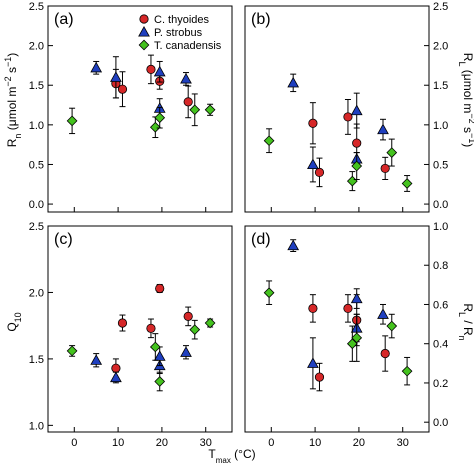  I want to click on y-tick-label-b: 2.5, so click(440, 7).